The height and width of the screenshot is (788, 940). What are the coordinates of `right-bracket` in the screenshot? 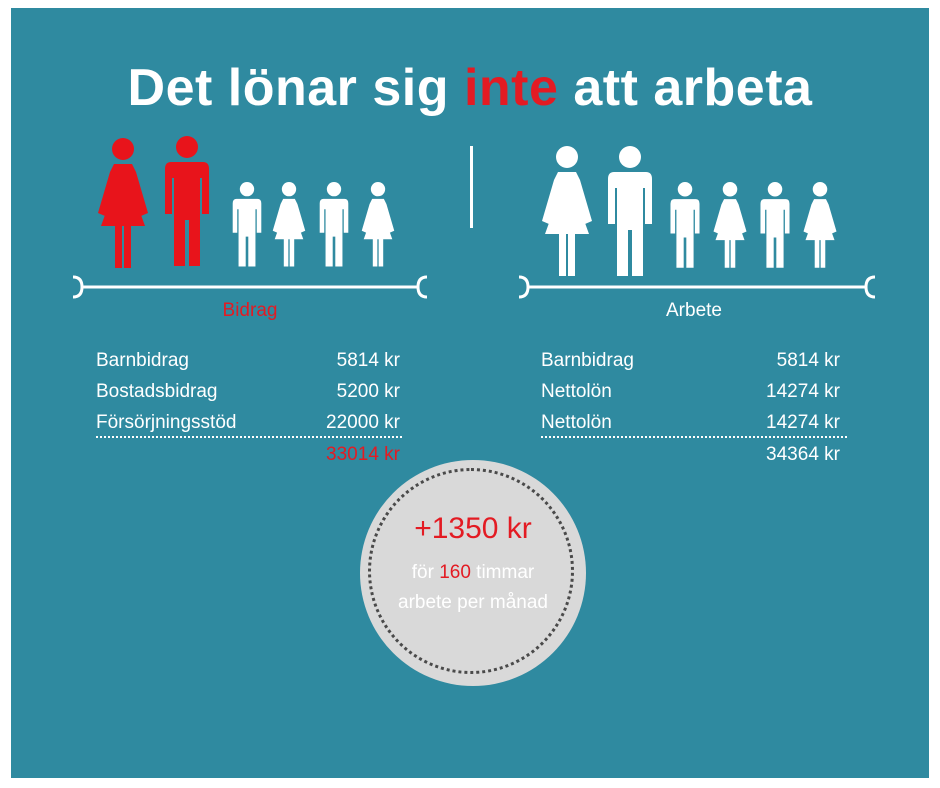 It's located at (697, 287).